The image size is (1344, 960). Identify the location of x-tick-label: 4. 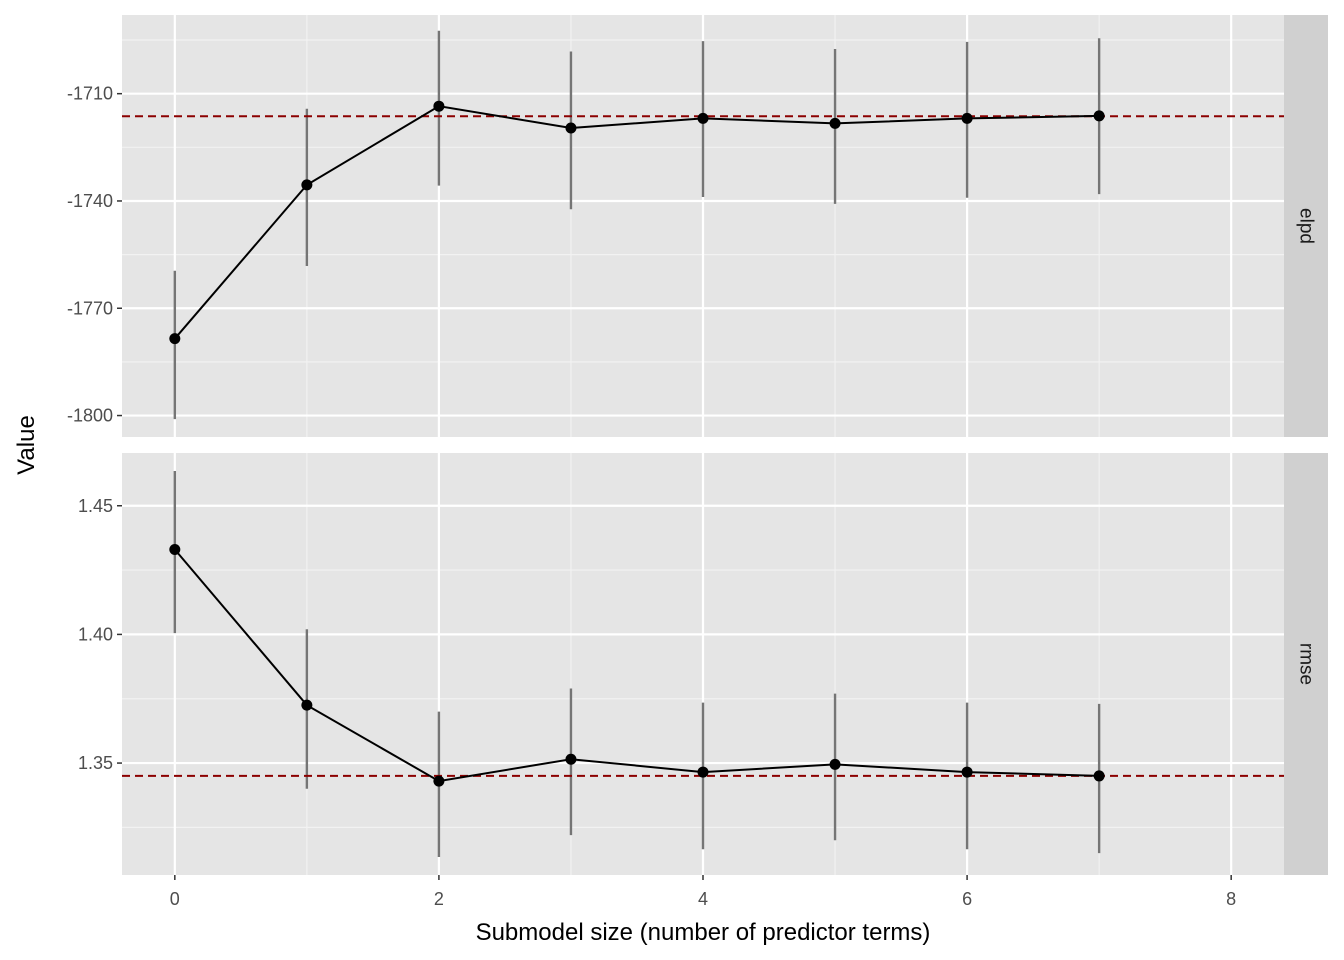
(703, 899).